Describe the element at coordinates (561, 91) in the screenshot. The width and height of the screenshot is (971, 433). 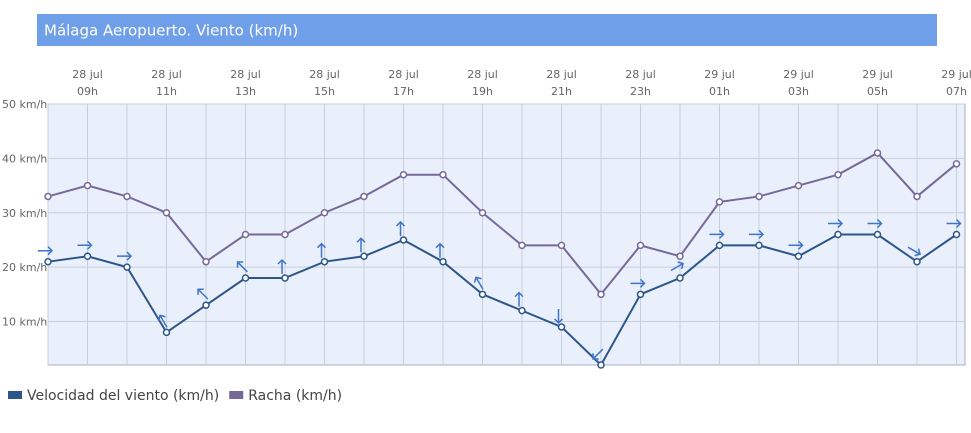
I see `x-tick-label: 21h` at that location.